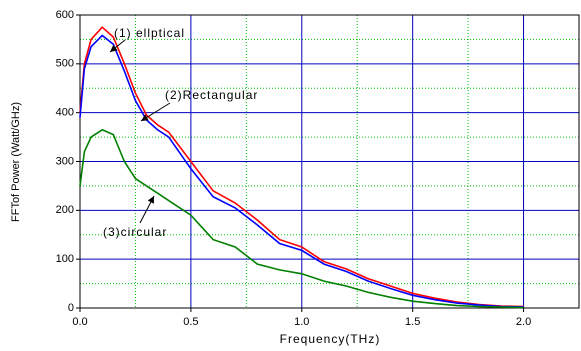 This screenshot has width=581, height=351. Describe the element at coordinates (65, 161) in the screenshot. I see `y-tick-label: 300` at that location.